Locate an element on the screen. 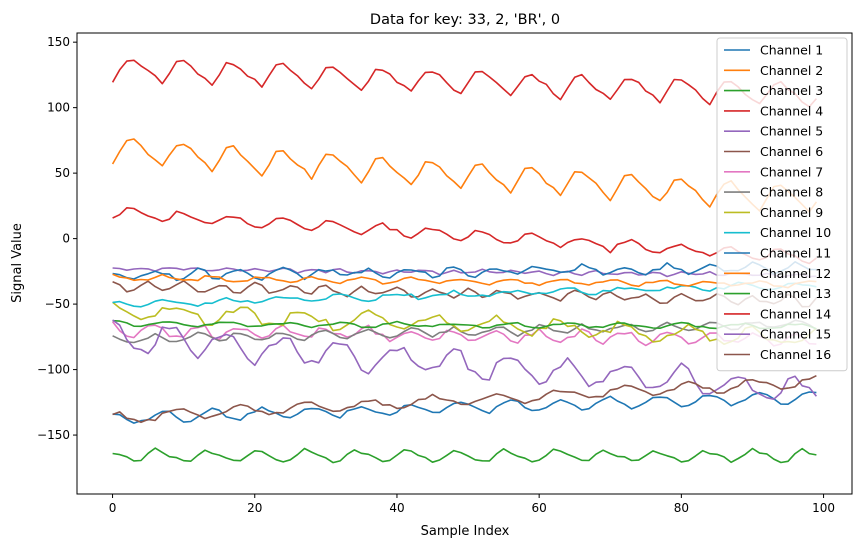 The height and width of the screenshot is (551, 862). legend-label: Channel 4 is located at coordinates (791, 110).